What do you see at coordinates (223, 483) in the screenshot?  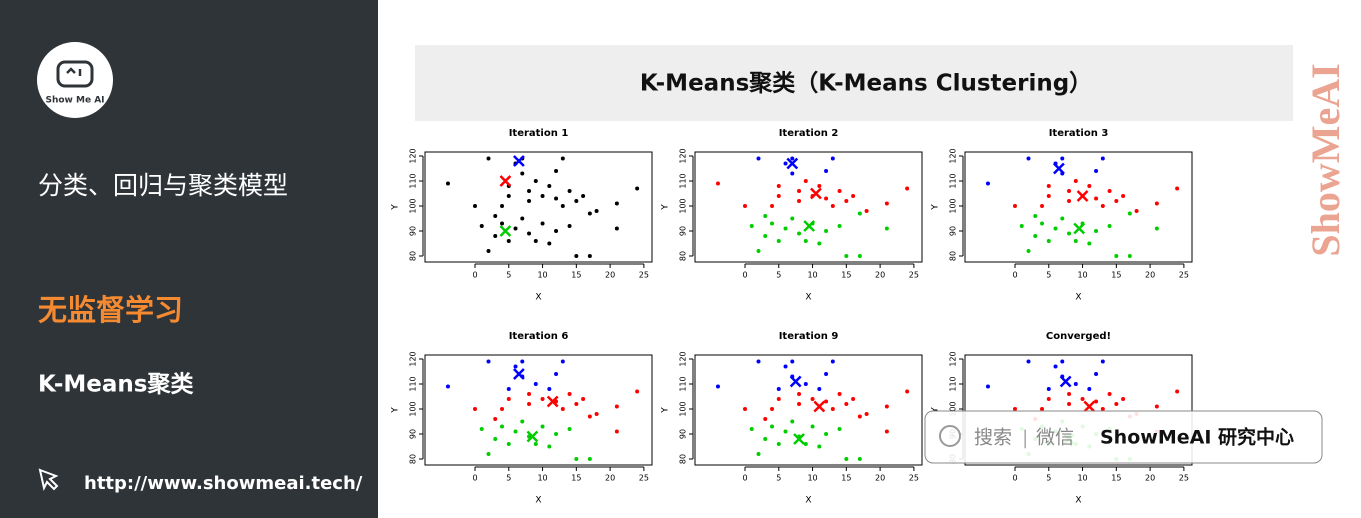 I see `url: http://www.showmeai.tech/` at bounding box center [223, 483].